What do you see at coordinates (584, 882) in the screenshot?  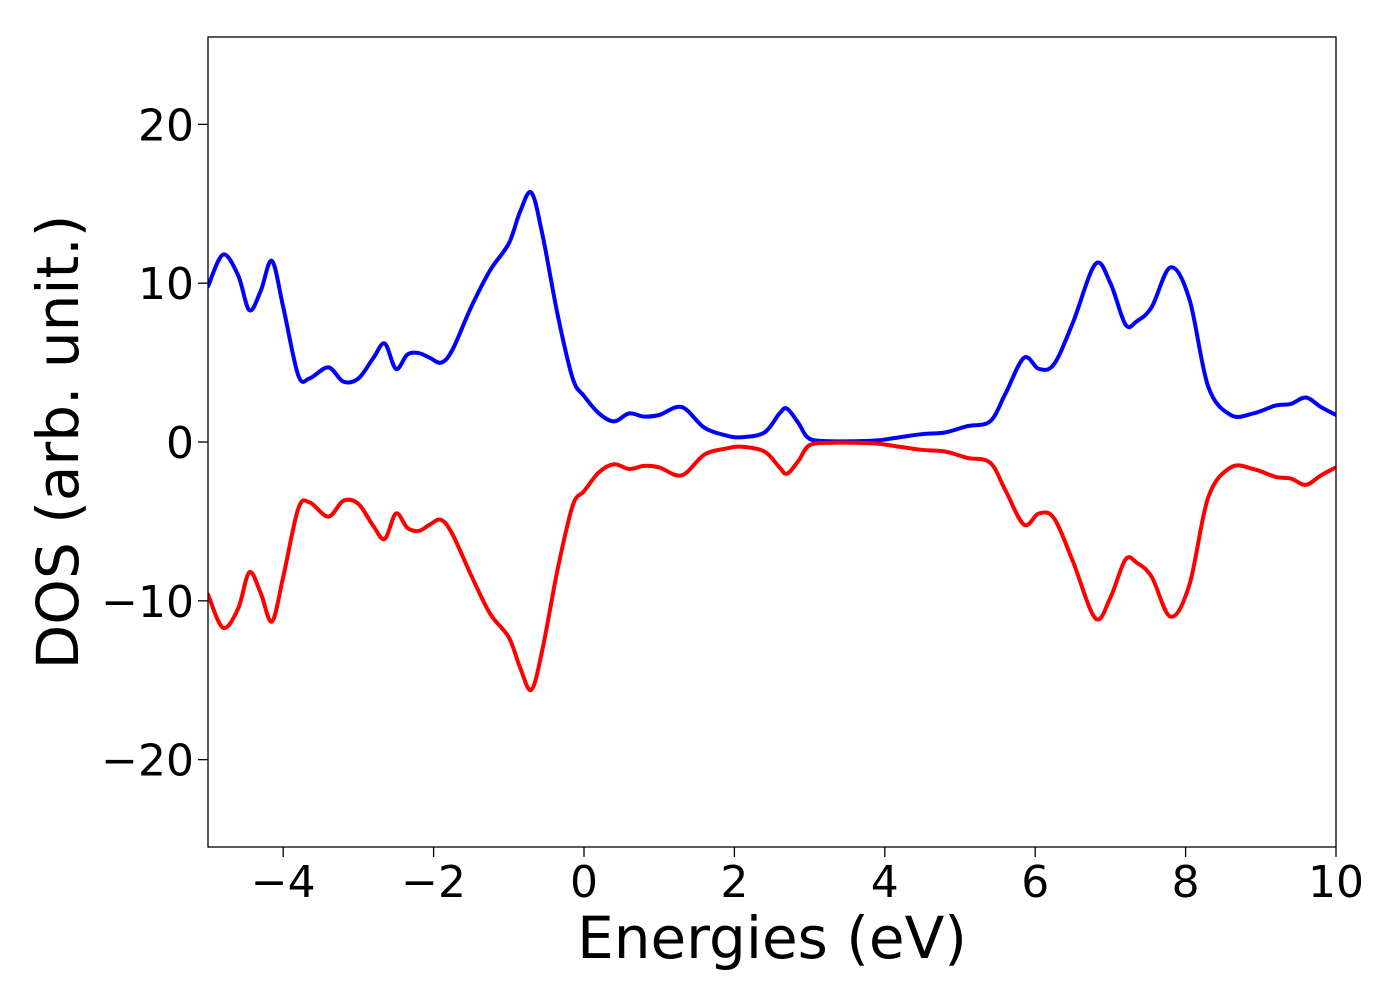 I see `x-tick-label: 0` at bounding box center [584, 882].